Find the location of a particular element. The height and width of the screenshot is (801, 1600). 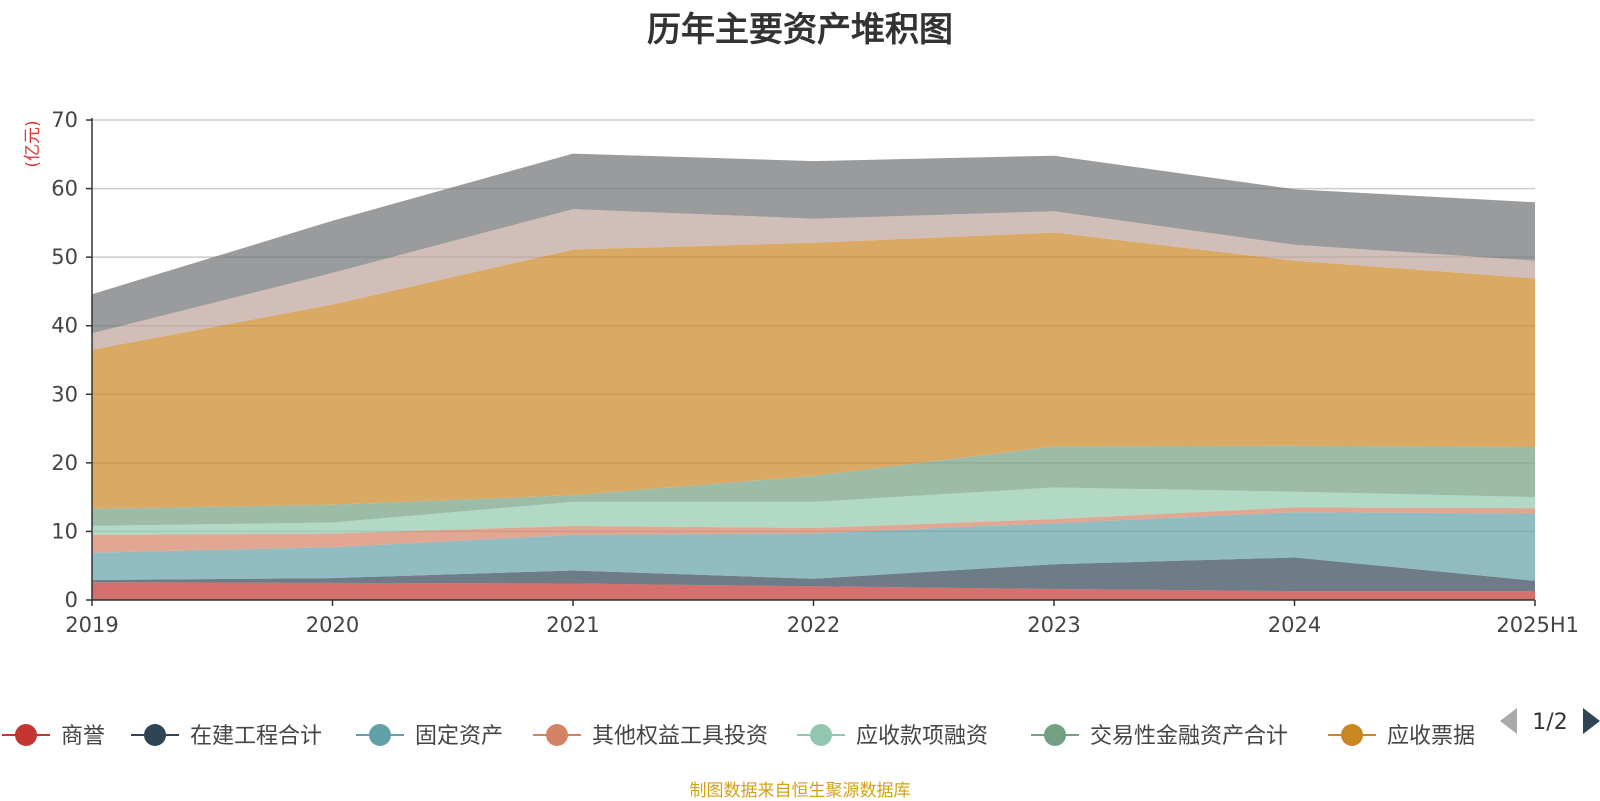

legend-item: 其他权益工具投资 is located at coordinates (650, 736).